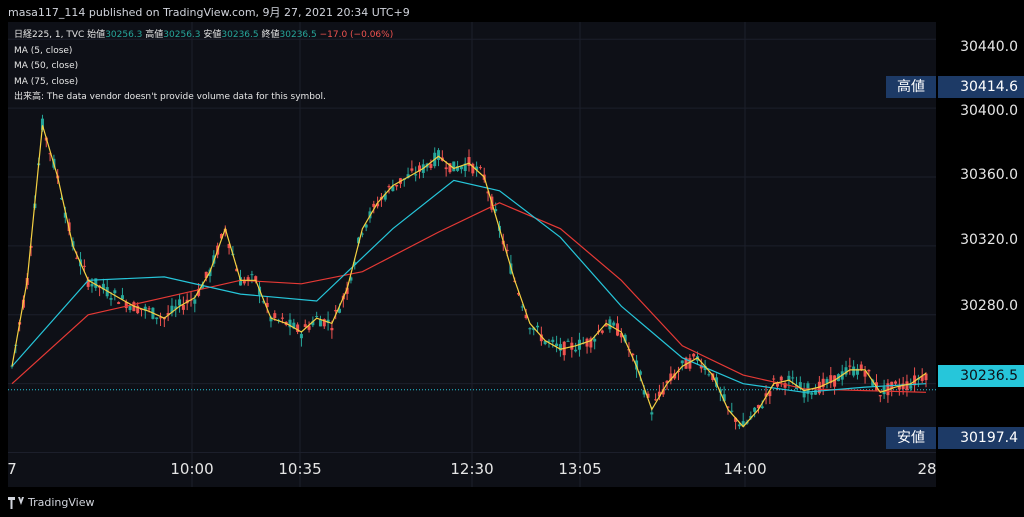  I want to click on time-tick: 7, so click(12, 469).